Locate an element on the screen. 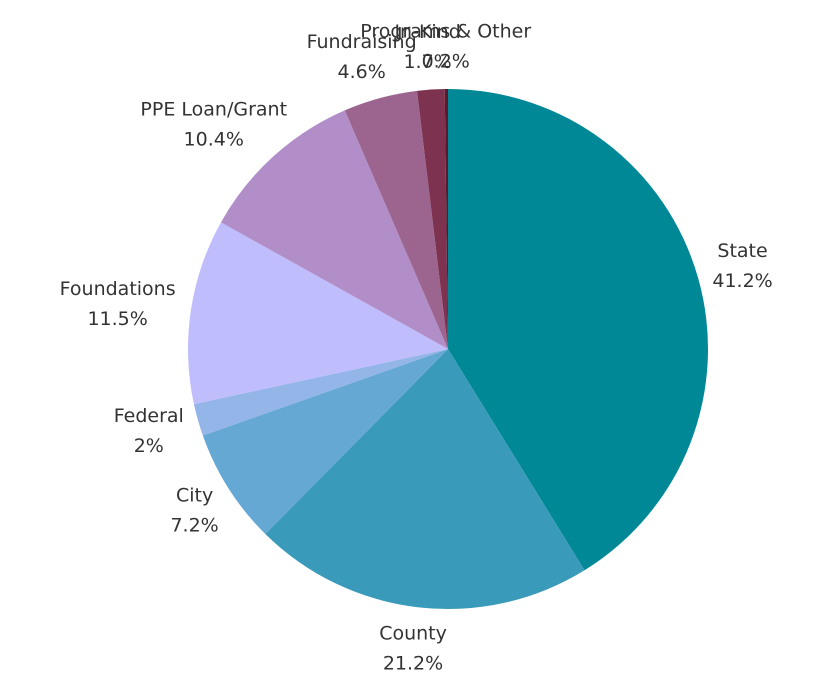  slice-value-label: 7.2% is located at coordinates (194, 525).